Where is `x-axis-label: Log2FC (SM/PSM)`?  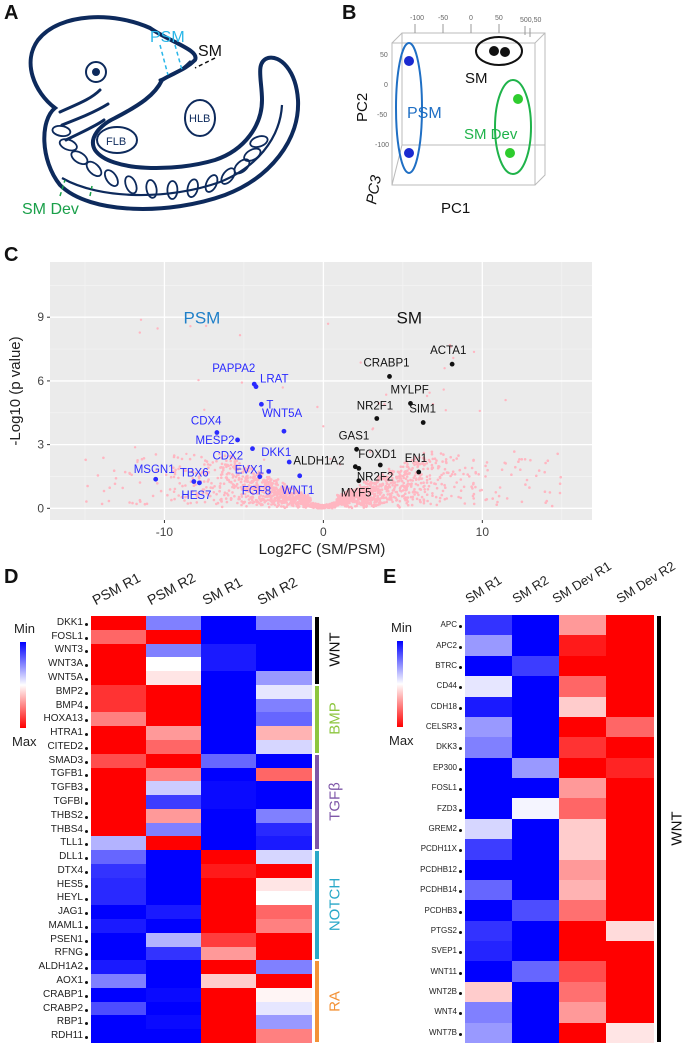 x-axis-label: Log2FC (SM/PSM) is located at coordinates (322, 549).